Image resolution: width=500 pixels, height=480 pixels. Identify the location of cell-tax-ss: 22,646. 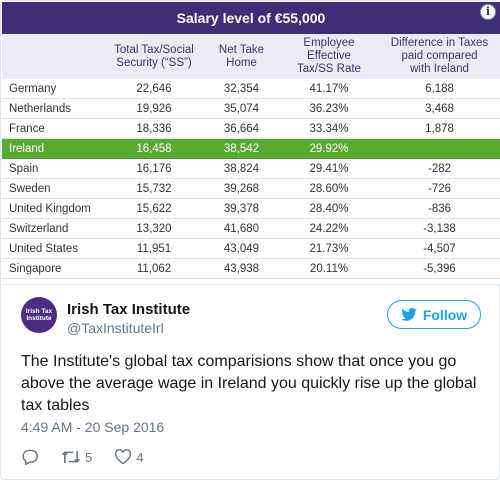
(154, 89).